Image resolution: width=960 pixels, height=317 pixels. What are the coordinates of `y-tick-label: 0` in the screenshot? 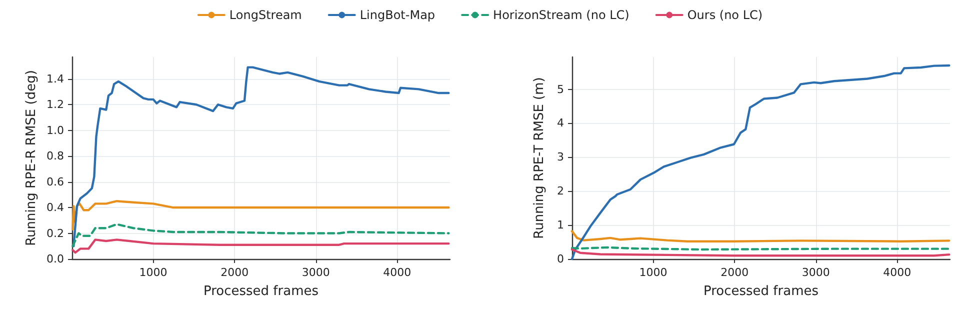 It's located at (560, 259).